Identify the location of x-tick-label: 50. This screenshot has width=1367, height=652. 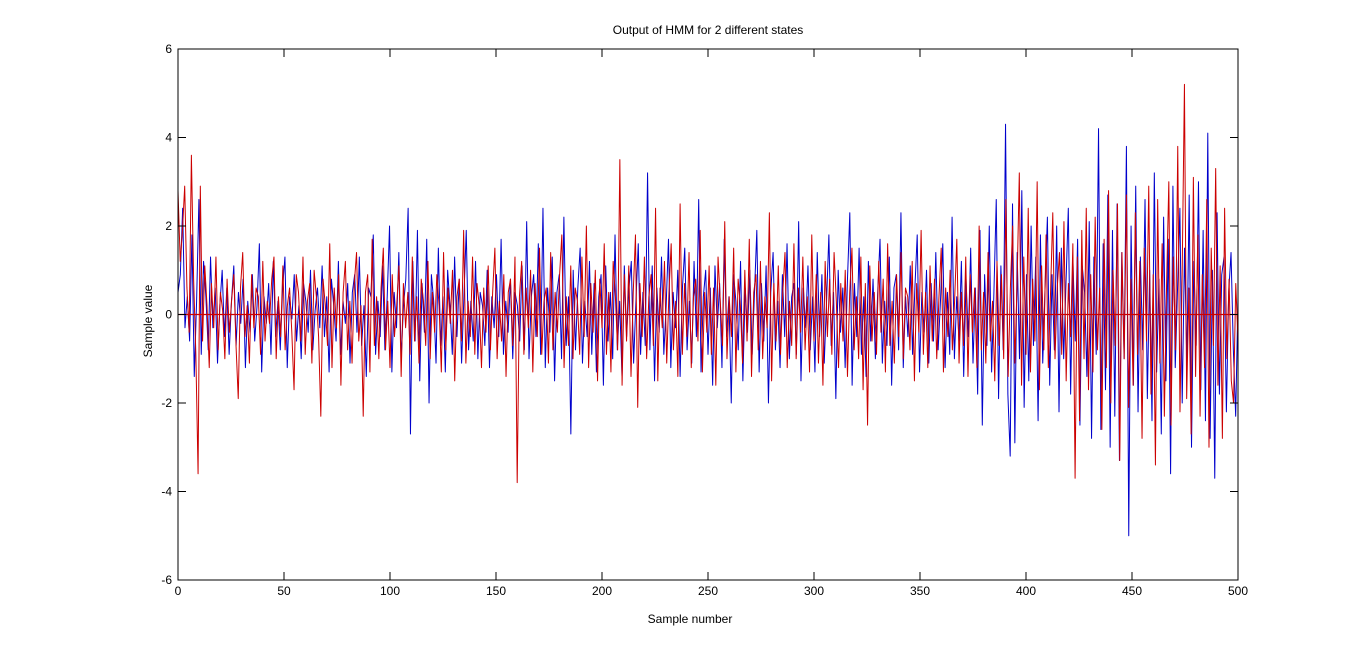
(284, 591).